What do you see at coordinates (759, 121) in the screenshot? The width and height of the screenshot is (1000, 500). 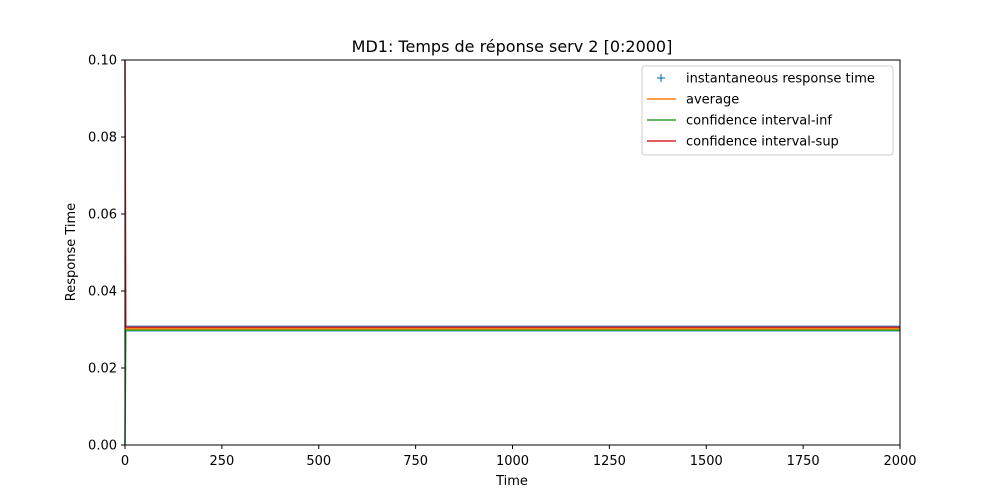 I see `legend-label: confidence interval-inf` at bounding box center [759, 121].